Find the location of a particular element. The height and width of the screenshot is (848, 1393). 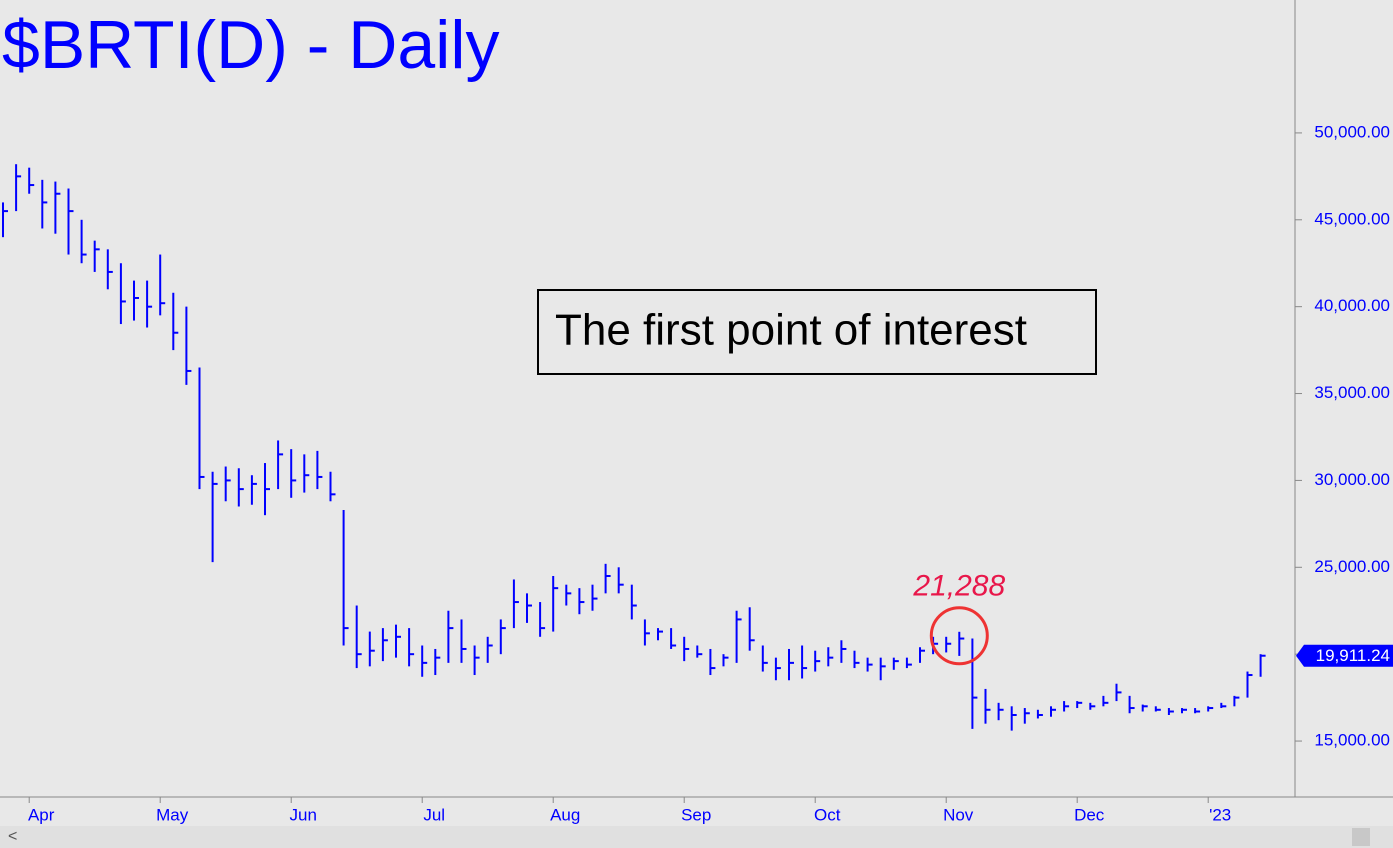

y-tick-label: 15,000.00 is located at coordinates (1352, 740).